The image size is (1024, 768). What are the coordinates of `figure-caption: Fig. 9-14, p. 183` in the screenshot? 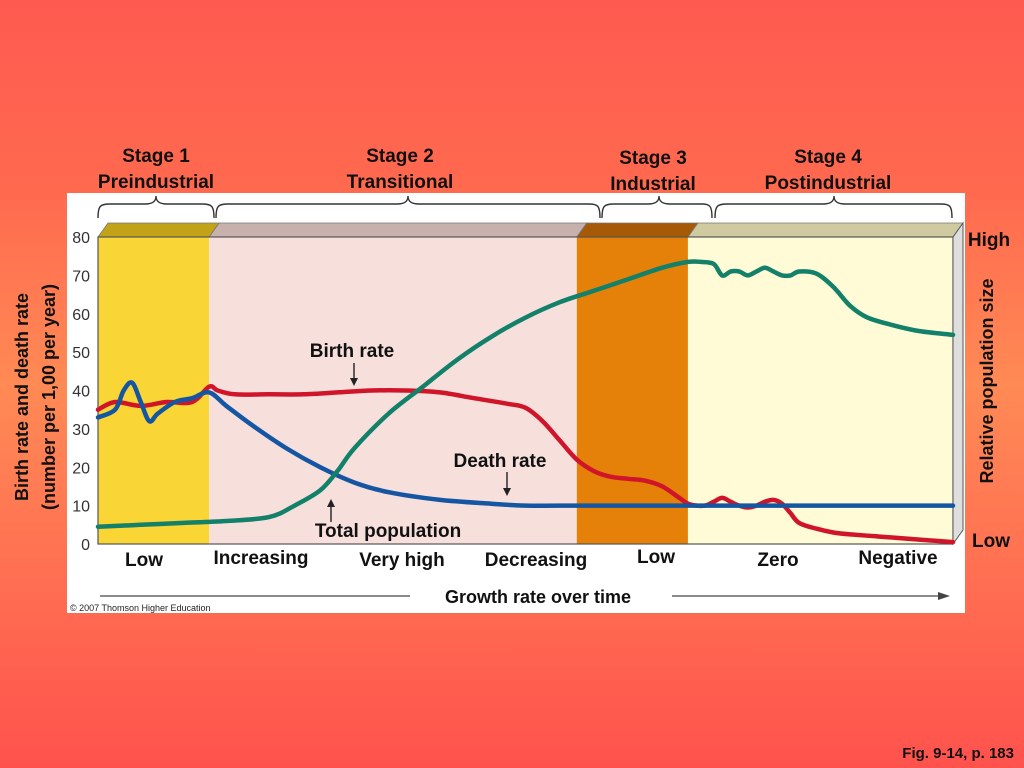 It's located at (958, 753).